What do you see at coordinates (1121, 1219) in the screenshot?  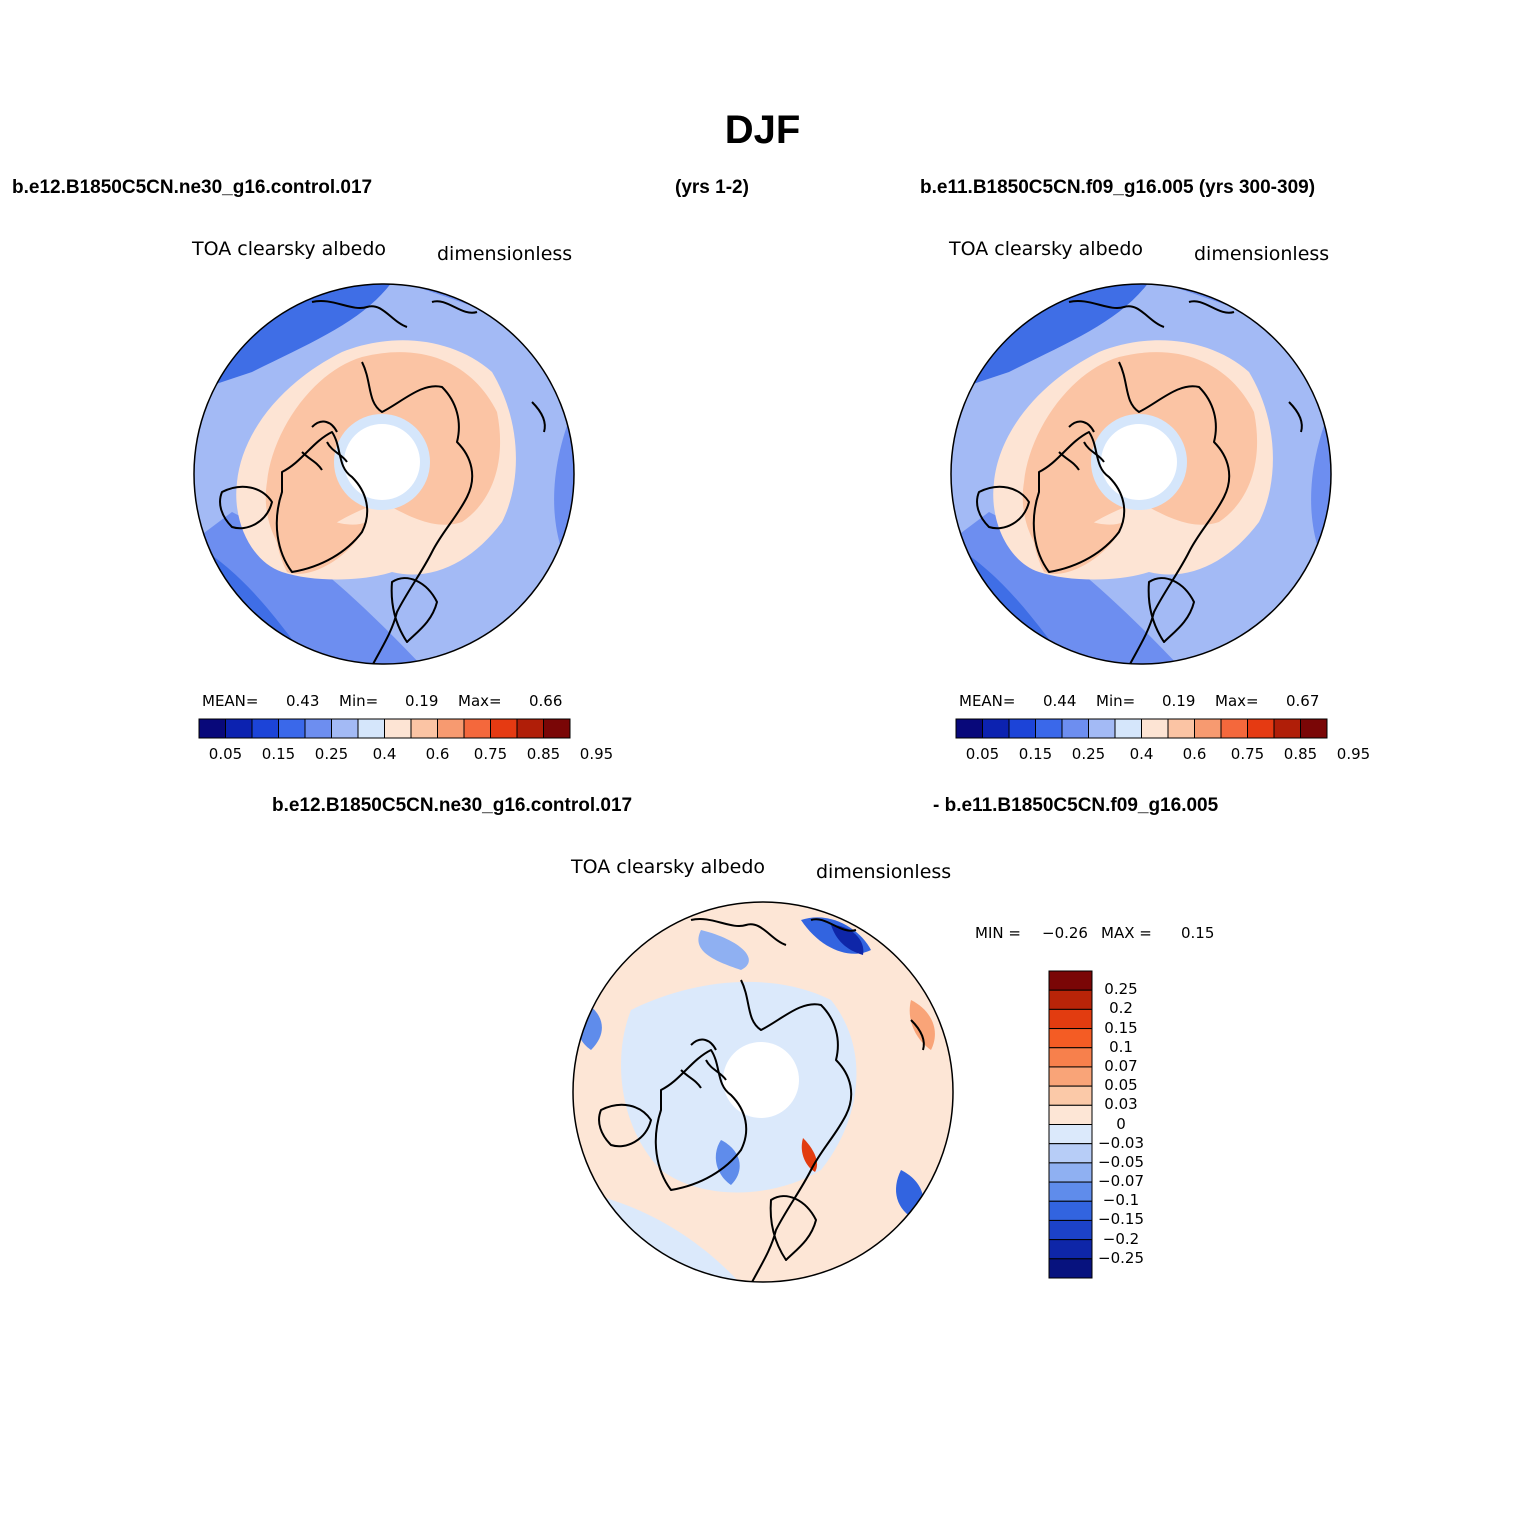 I see `diff-colorbar-tick-label: −0.15` at bounding box center [1121, 1219].